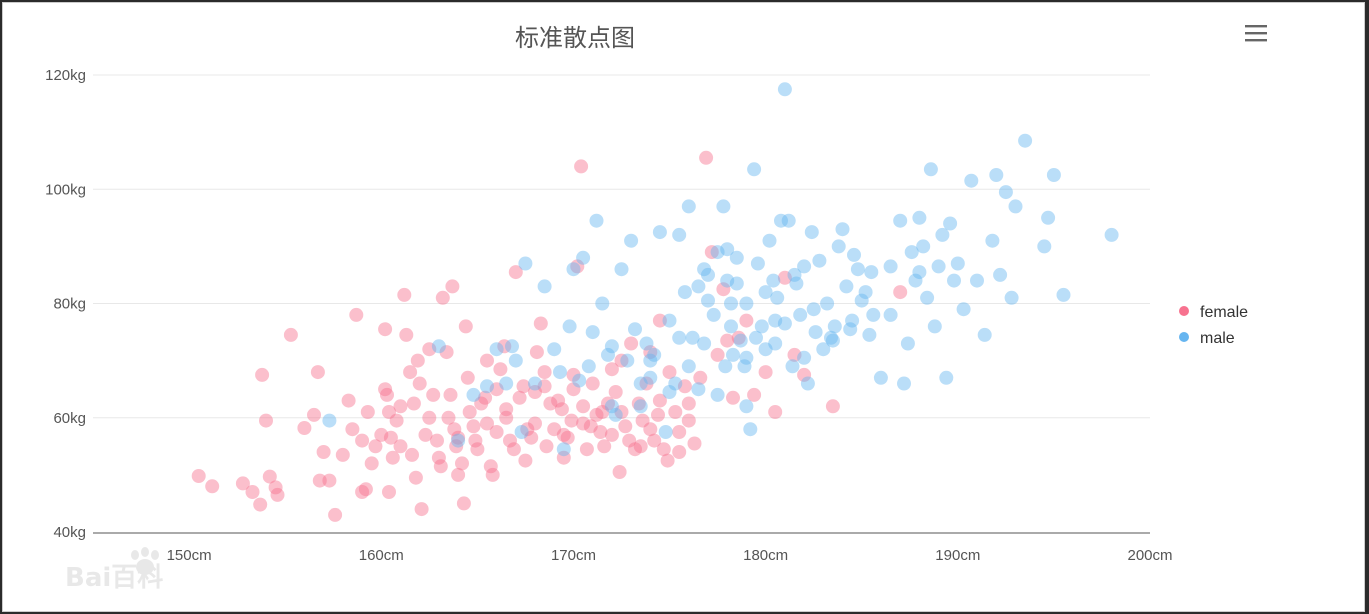 The width and height of the screenshot is (1369, 614). Describe the element at coordinates (1184, 337) in the screenshot. I see `legend-marker-male` at that location.